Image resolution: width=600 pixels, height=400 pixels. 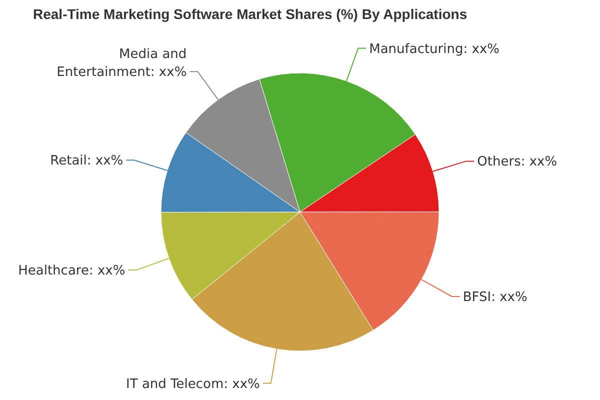 I want to click on slice-label: Others: xx%, so click(x=517, y=162).